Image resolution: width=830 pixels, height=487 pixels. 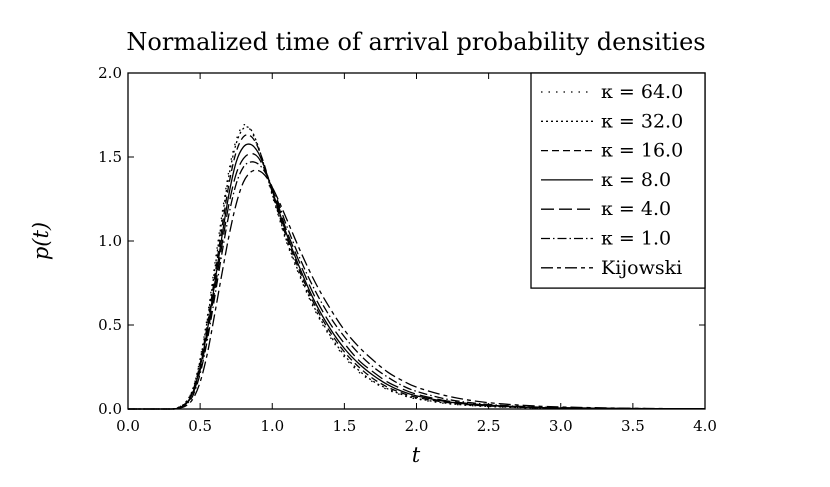 I want to click on x-tick-label: 0.5, so click(x=200, y=426).